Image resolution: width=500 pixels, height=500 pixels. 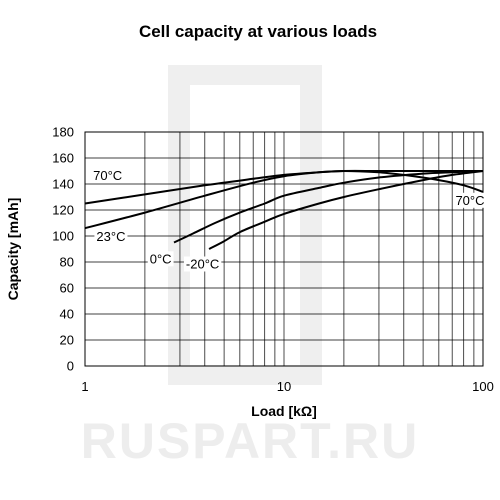 I want to click on watermark-bar-right, so click(x=311, y=225).